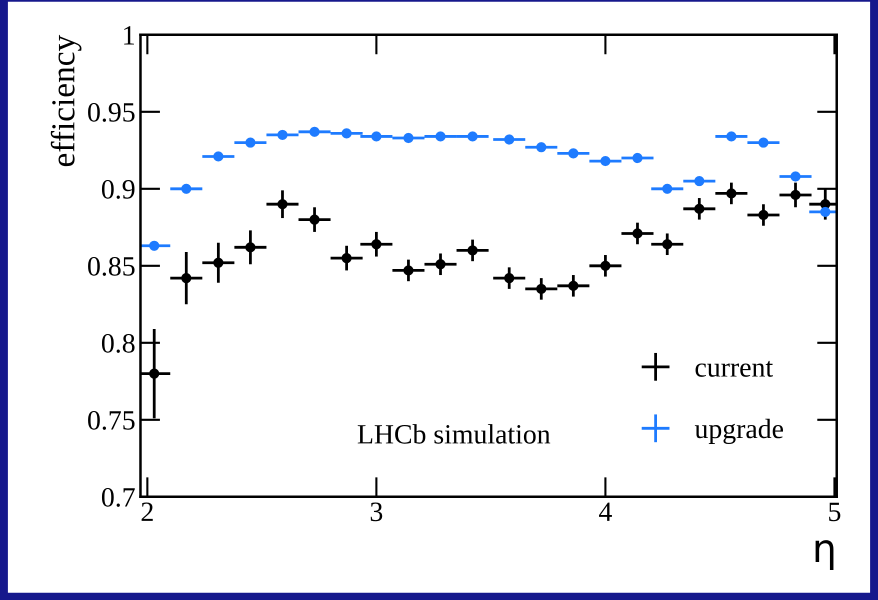 This screenshot has height=600, width=878. Describe the element at coordinates (147, 511) in the screenshot. I see `x-tick-label: 2` at that location.